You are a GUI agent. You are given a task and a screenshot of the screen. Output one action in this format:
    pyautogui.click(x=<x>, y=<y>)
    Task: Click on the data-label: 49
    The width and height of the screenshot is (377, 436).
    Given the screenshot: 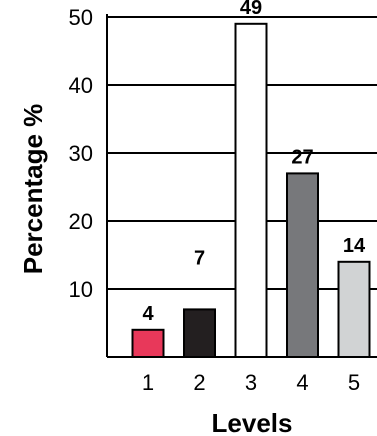 What is the action you would take?
    pyautogui.click(x=251, y=9)
    